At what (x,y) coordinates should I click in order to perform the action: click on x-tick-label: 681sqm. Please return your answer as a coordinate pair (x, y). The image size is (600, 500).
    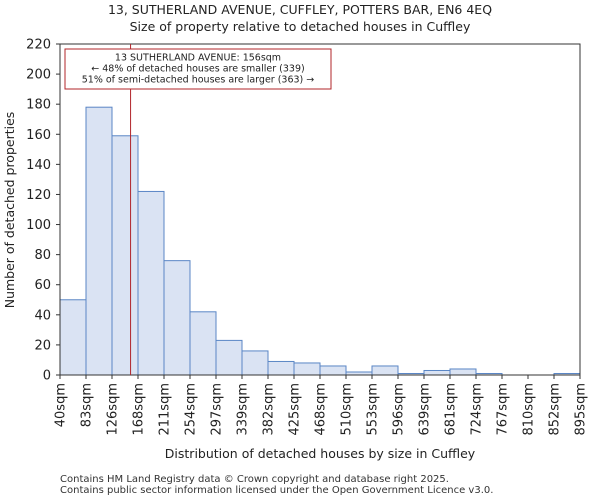
    Looking at the image, I should click on (451, 409).